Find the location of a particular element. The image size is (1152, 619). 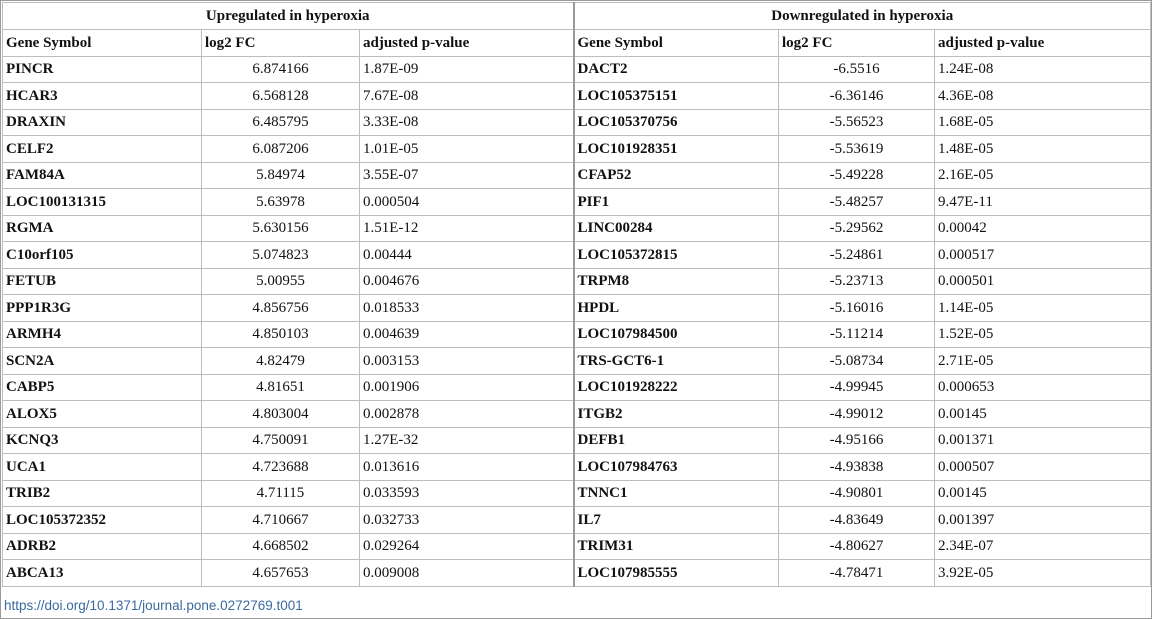

down-pvalue-cell: 3.92E-05 is located at coordinates (1042, 573).